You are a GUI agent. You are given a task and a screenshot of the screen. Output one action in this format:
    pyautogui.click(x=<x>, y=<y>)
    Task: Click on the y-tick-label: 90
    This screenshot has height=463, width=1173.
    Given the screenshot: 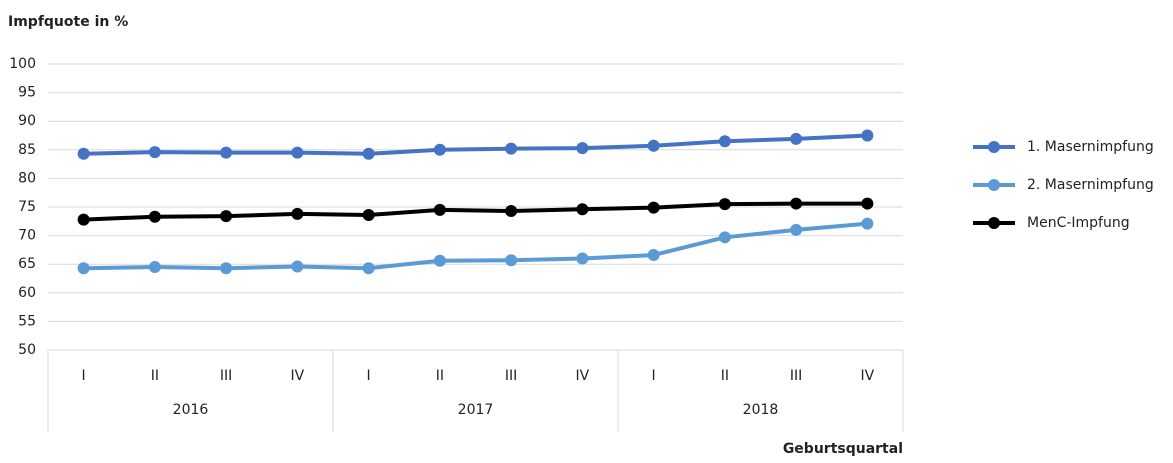 What is the action you would take?
    pyautogui.click(x=27, y=121)
    